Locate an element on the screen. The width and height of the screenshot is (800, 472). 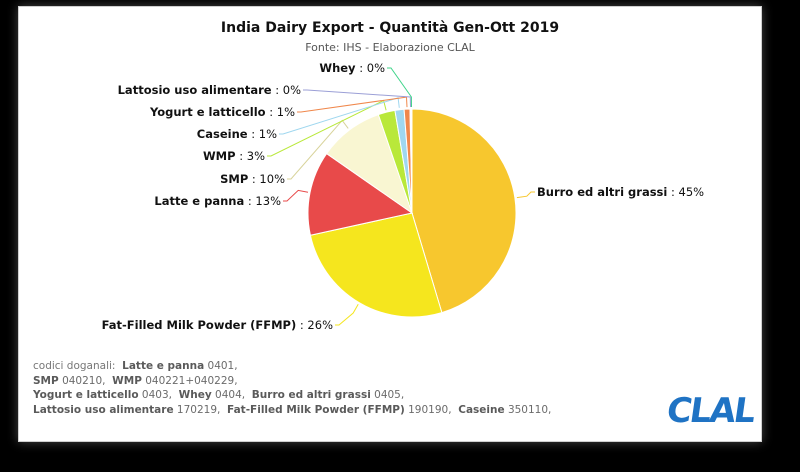
pie-slice-label: Yogurt e latticello : 1% is located at coordinates (222, 112).